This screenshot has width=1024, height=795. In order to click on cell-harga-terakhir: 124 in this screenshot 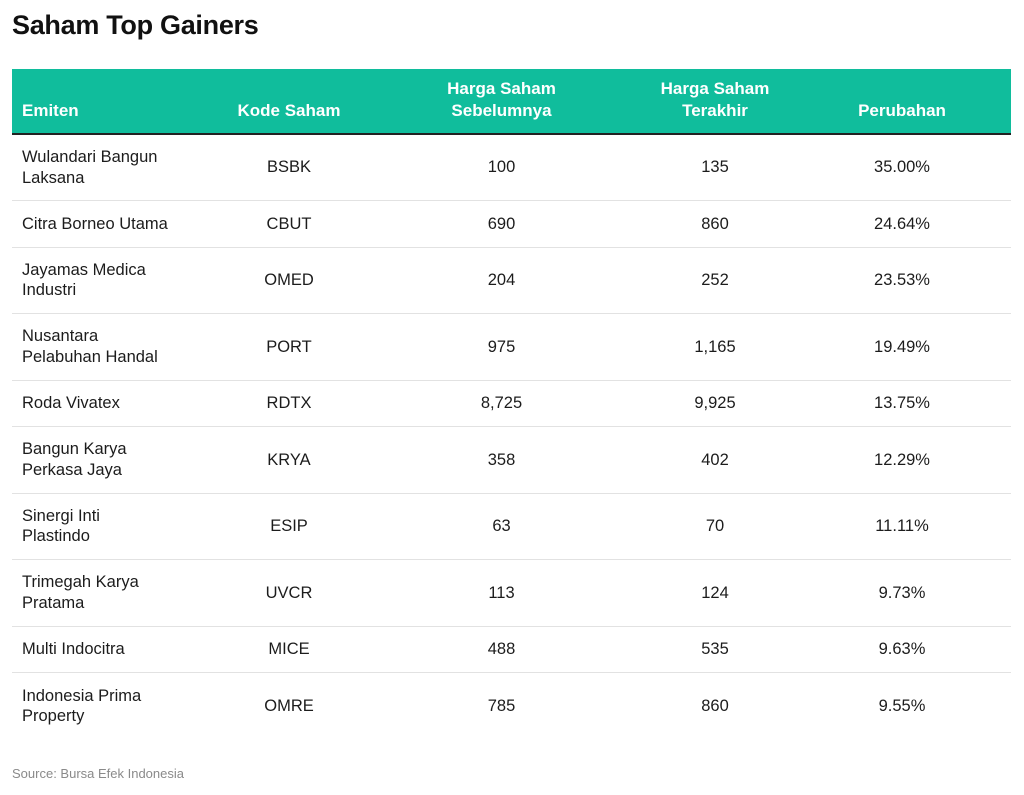, I will do `click(715, 593)`.